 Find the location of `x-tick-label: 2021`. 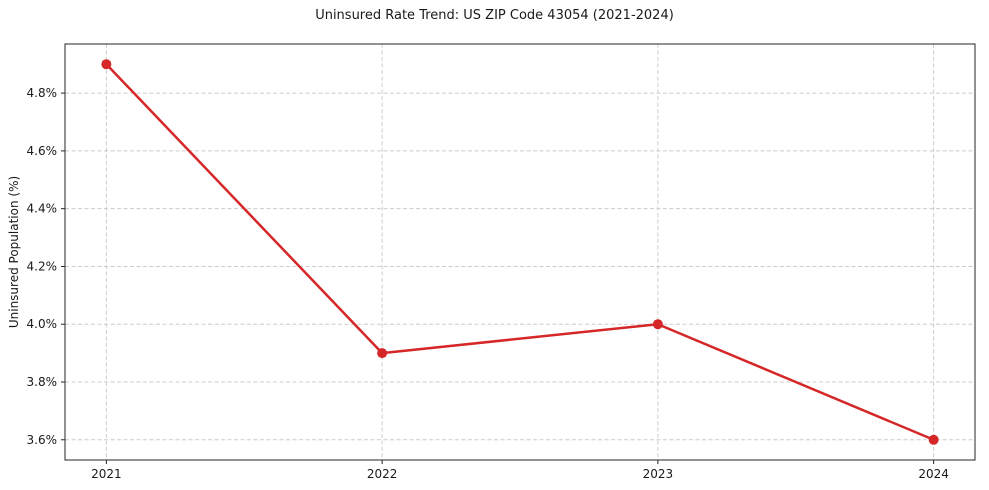

x-tick-label: 2021 is located at coordinates (106, 474).